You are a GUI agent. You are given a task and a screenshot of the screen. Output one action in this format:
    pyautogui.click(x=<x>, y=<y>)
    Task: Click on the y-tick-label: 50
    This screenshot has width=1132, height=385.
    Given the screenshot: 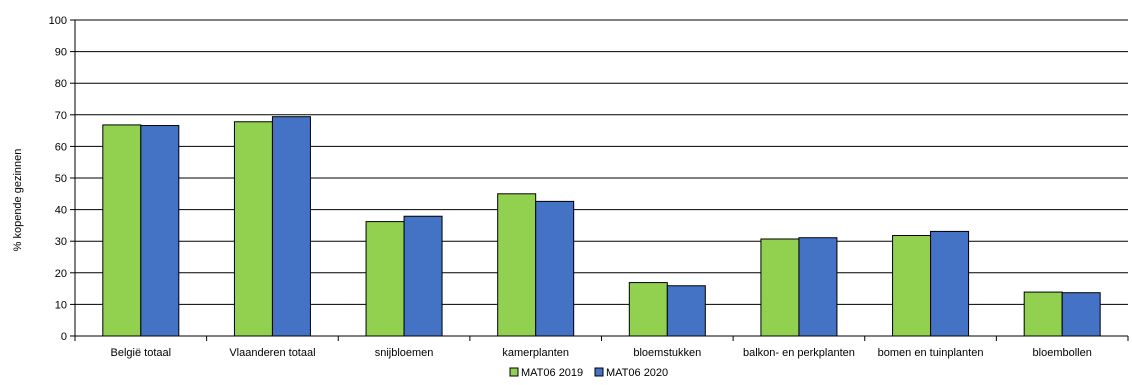 What is the action you would take?
    pyautogui.click(x=61, y=179)
    